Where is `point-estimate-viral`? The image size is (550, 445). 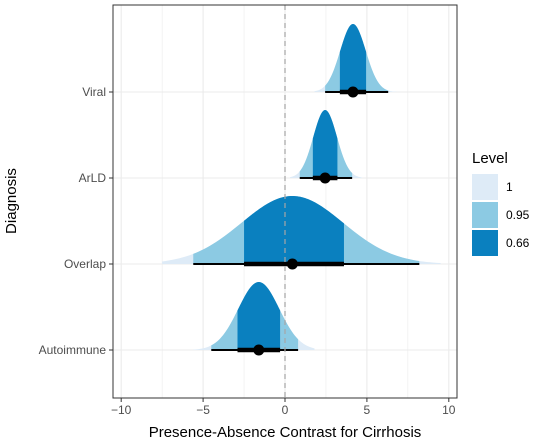
point-estimate-viral is located at coordinates (353, 92).